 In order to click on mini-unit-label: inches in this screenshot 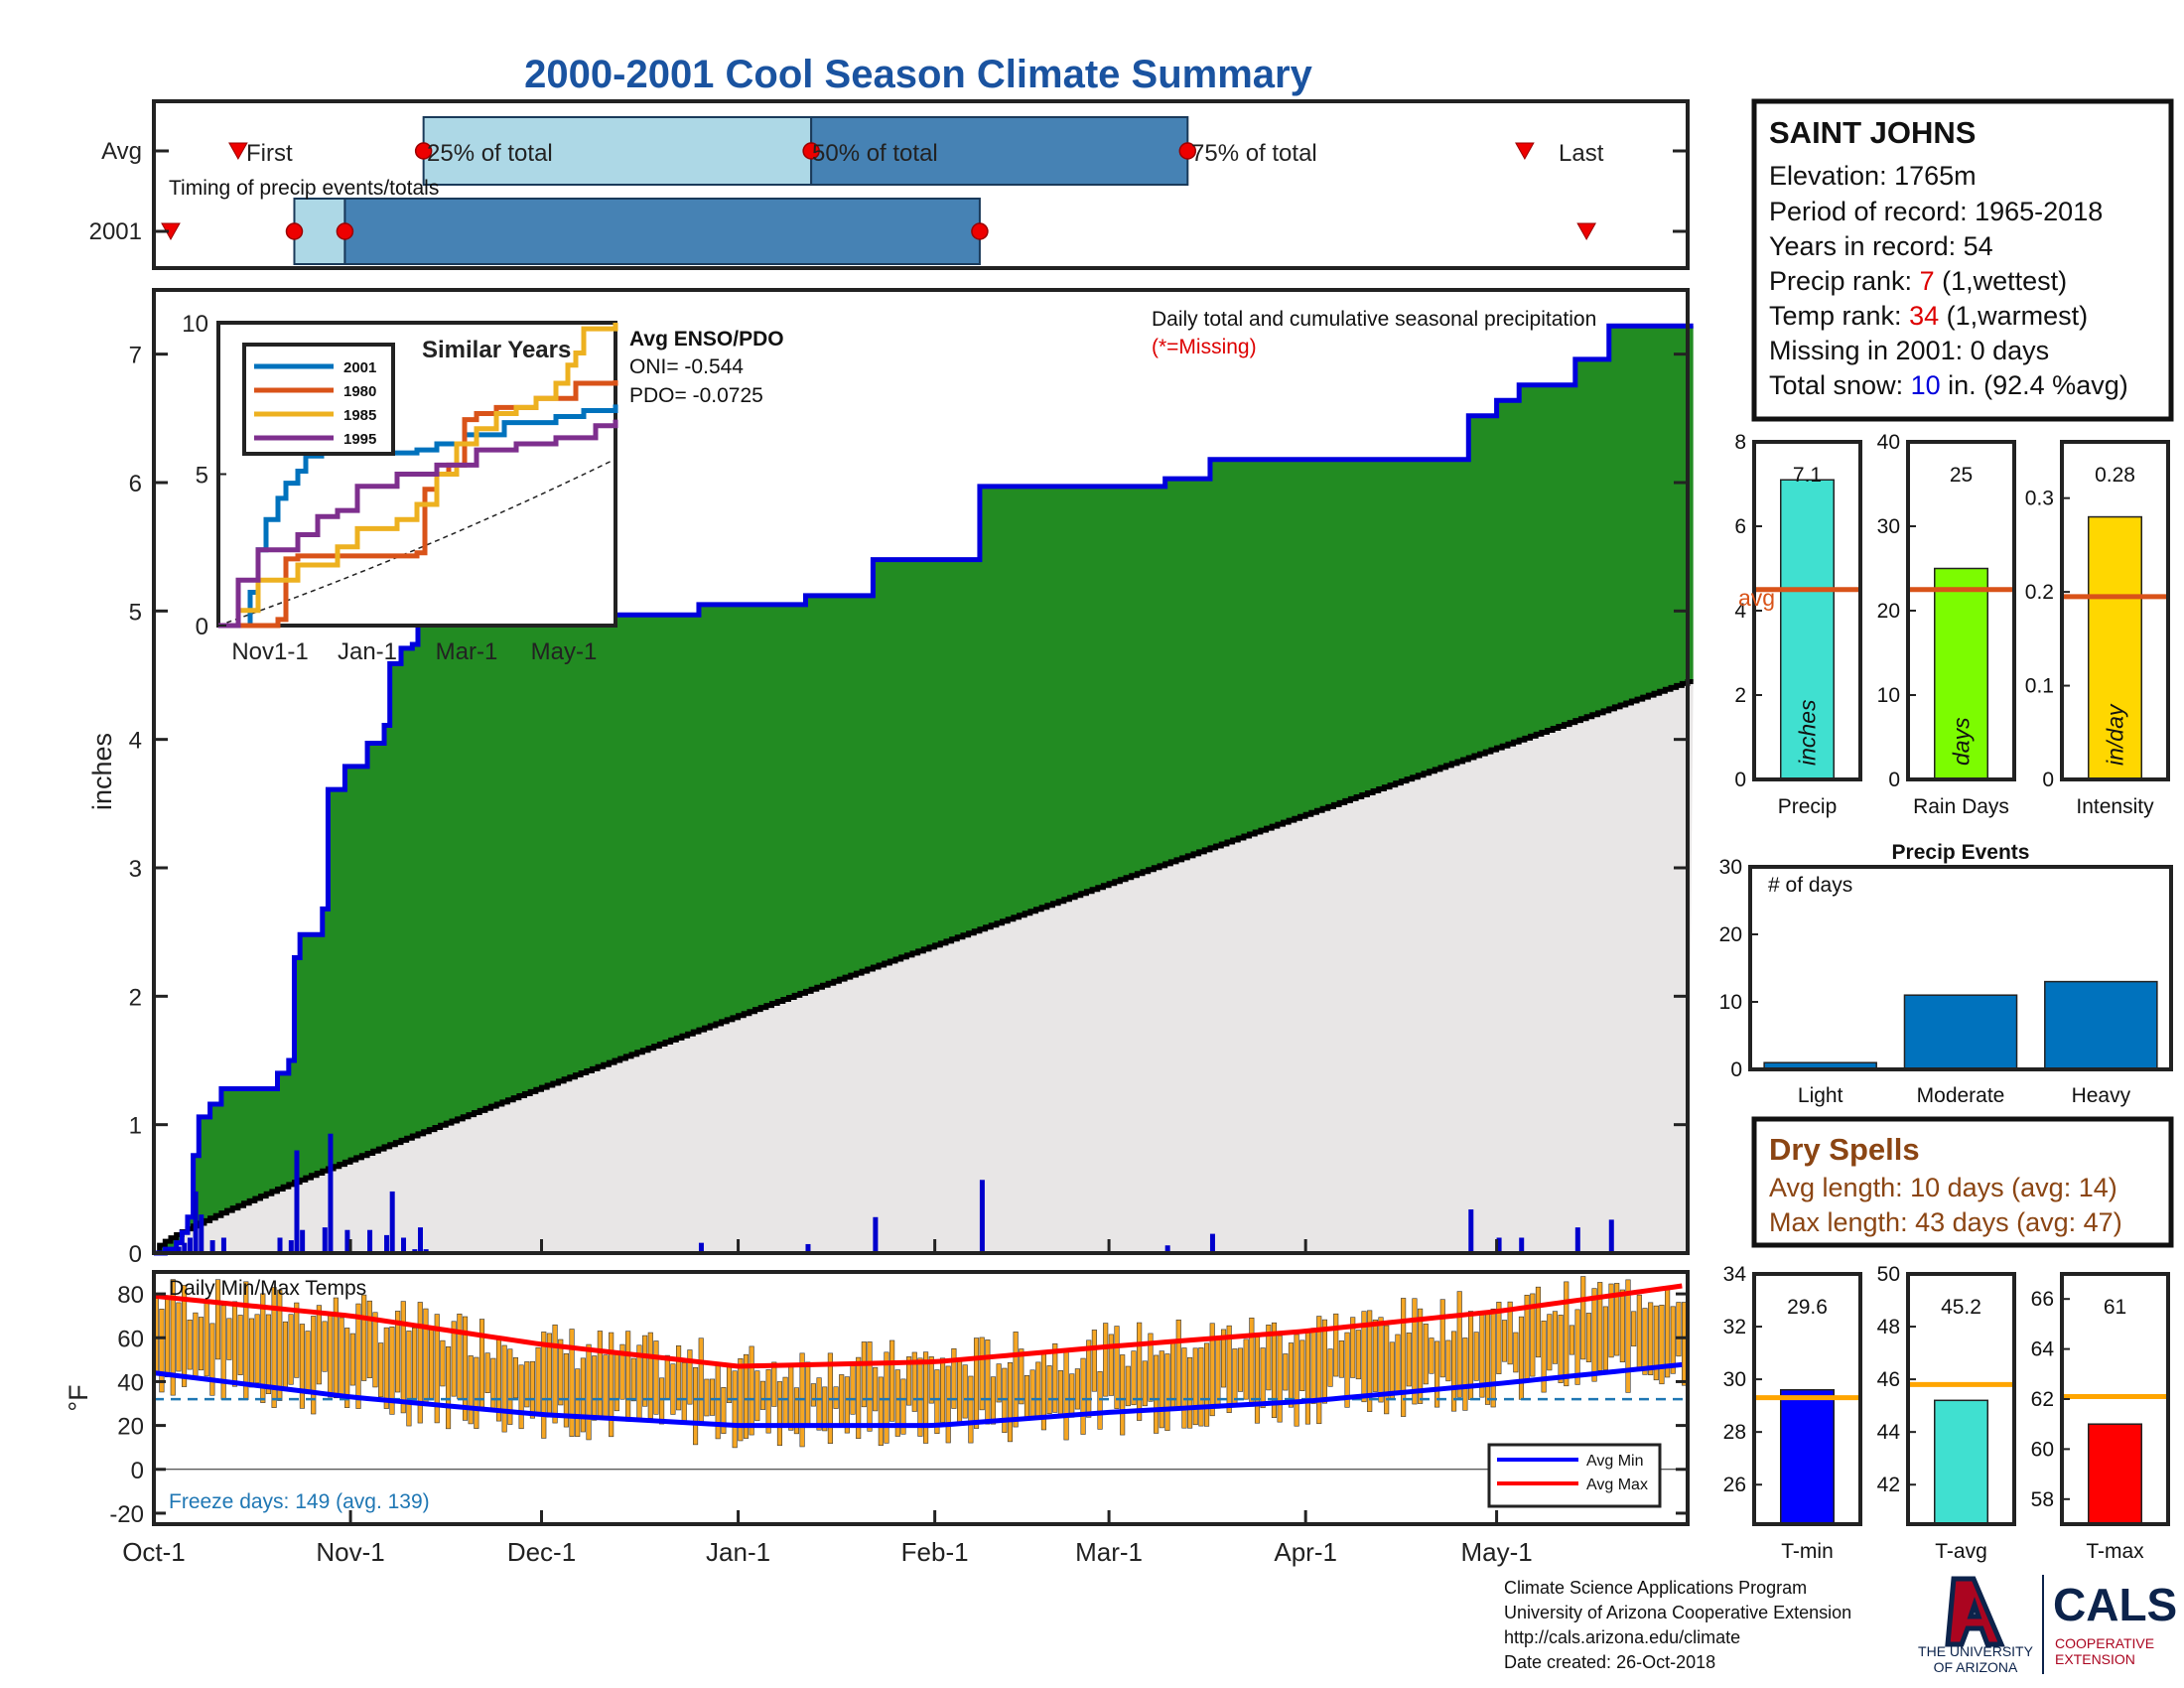, I will do `click(1808, 732)`.